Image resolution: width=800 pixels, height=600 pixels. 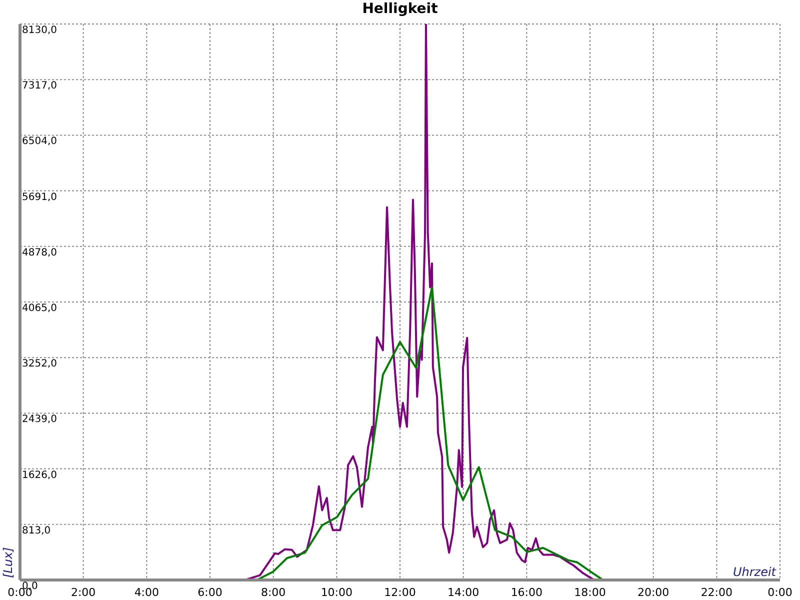 I want to click on y-tick-label: 2439,0, so click(x=39, y=420).